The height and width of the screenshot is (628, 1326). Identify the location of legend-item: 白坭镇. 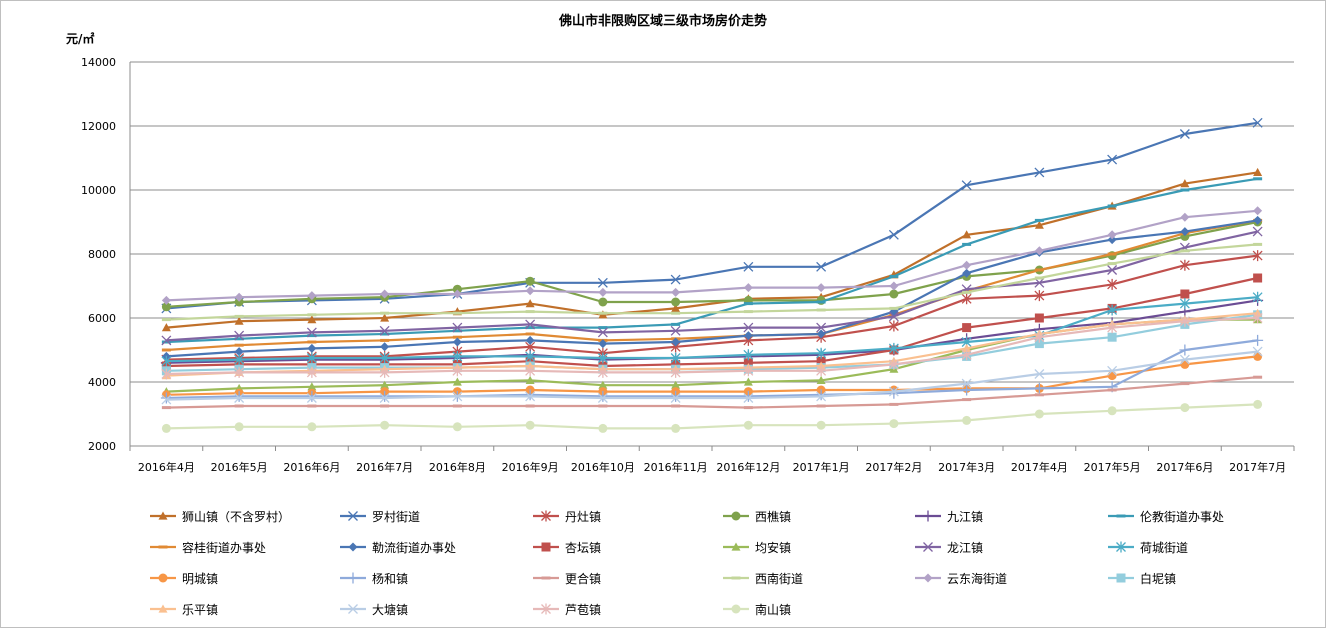
(1142, 578).